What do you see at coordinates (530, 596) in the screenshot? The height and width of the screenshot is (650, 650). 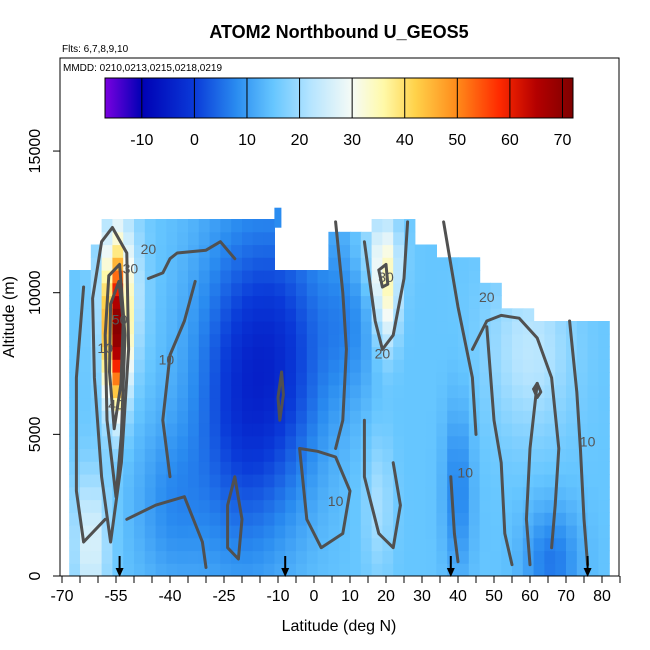 I see `x-tick-label: 60` at bounding box center [530, 596].